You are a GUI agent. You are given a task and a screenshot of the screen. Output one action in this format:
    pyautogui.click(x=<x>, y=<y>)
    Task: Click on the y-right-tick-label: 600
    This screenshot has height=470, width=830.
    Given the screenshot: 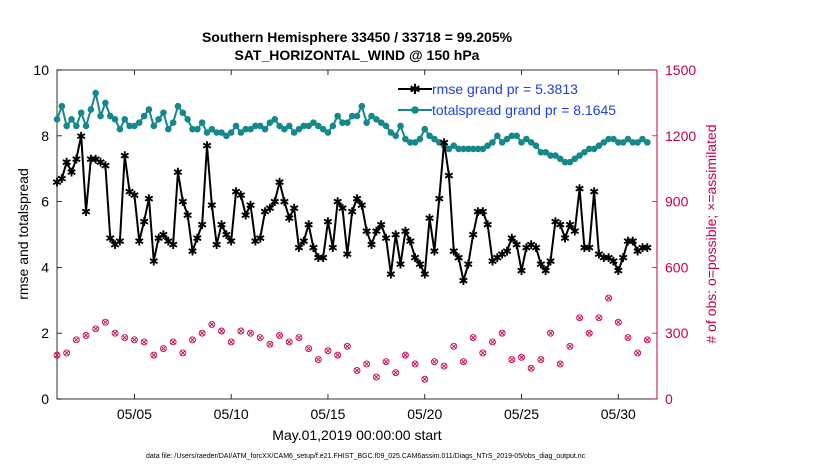 What is the action you would take?
    pyautogui.click(x=677, y=267)
    